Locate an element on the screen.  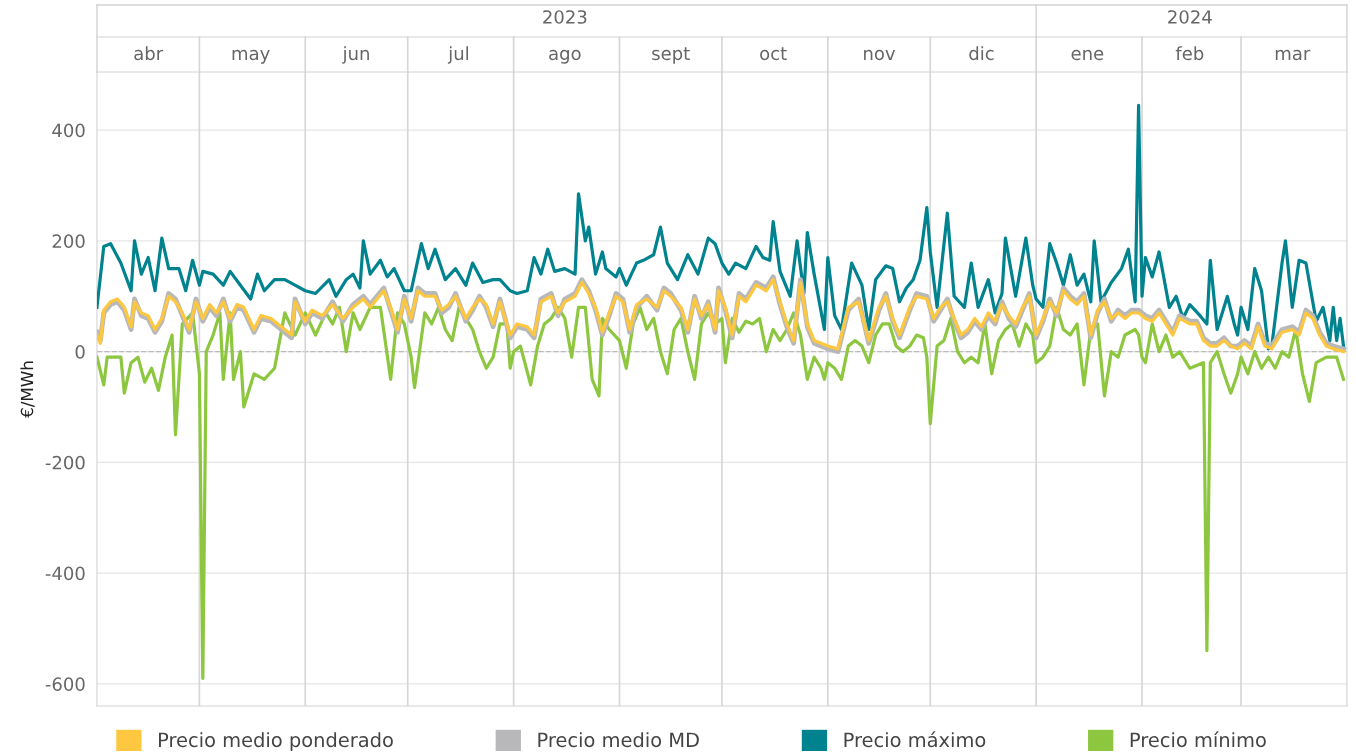
x-tick-label: nov is located at coordinates (880, 55).